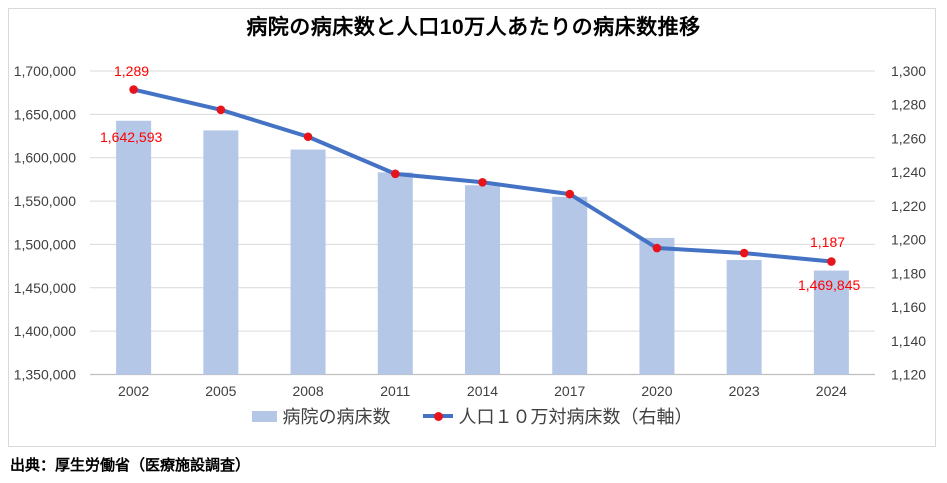 Image resolution: width=947 pixels, height=483 pixels. I want to click on bar-2011, so click(395, 273).